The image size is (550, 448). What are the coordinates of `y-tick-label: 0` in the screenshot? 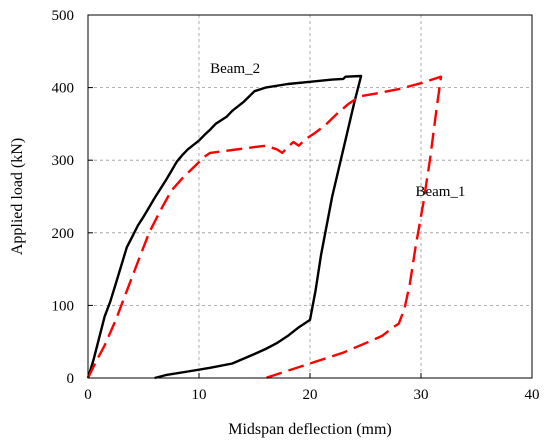 It's located at (71, 379).